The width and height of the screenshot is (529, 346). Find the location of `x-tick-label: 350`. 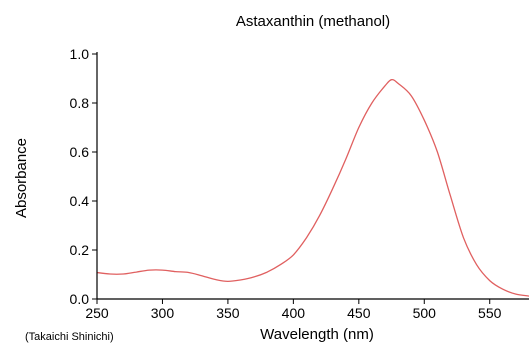

x-tick-label: 350 is located at coordinates (228, 313).